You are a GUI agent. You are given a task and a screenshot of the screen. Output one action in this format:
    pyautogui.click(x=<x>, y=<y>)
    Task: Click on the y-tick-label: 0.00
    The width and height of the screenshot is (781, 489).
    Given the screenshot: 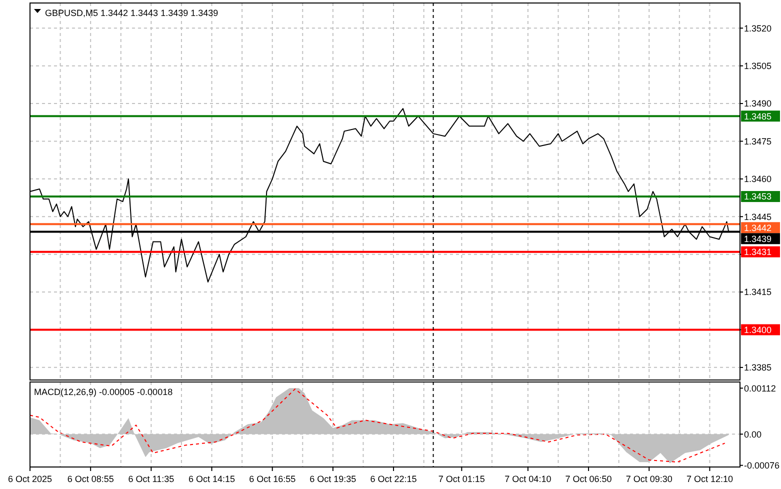 What is the action you would take?
    pyautogui.click(x=753, y=434)
    